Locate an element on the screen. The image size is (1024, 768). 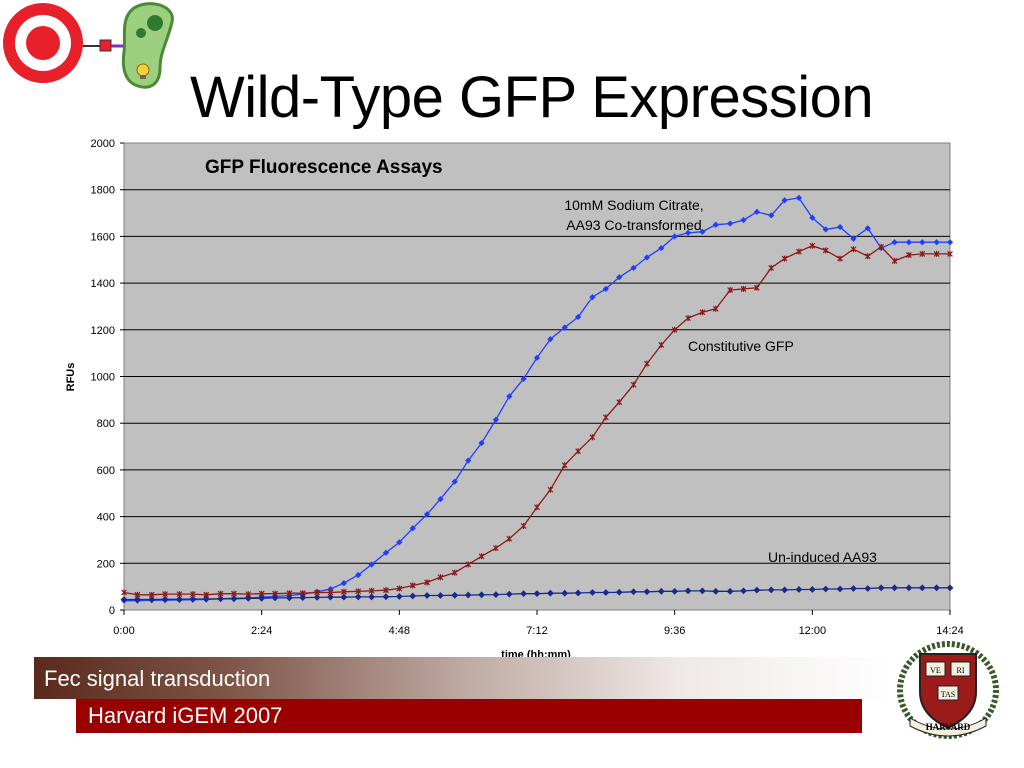
y-tick-label: 800 is located at coordinates (106, 424).